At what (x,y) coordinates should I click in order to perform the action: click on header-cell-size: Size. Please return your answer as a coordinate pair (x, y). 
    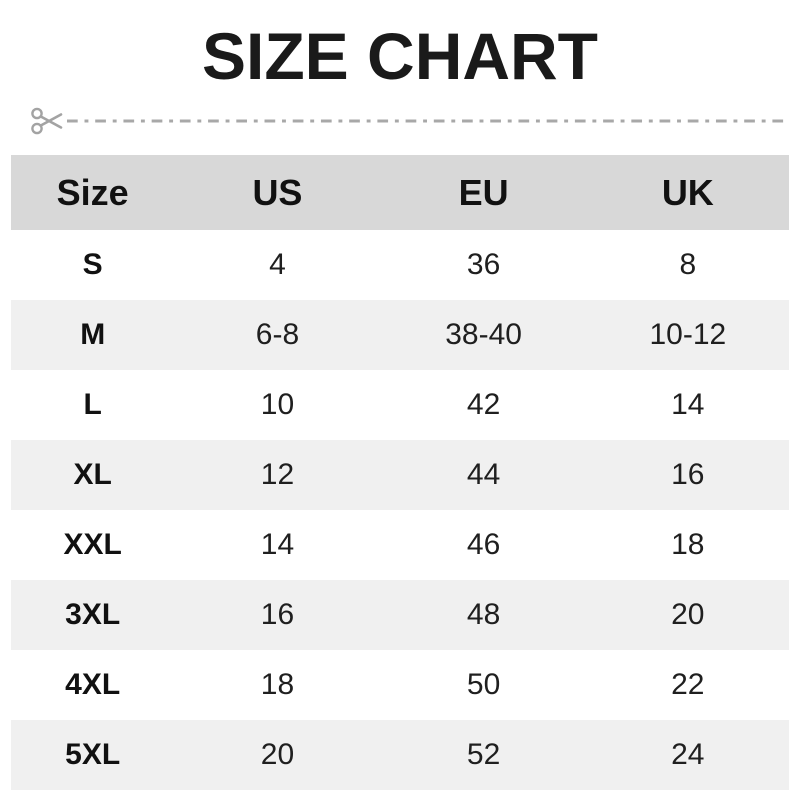
    Looking at the image, I should click on (92, 192).